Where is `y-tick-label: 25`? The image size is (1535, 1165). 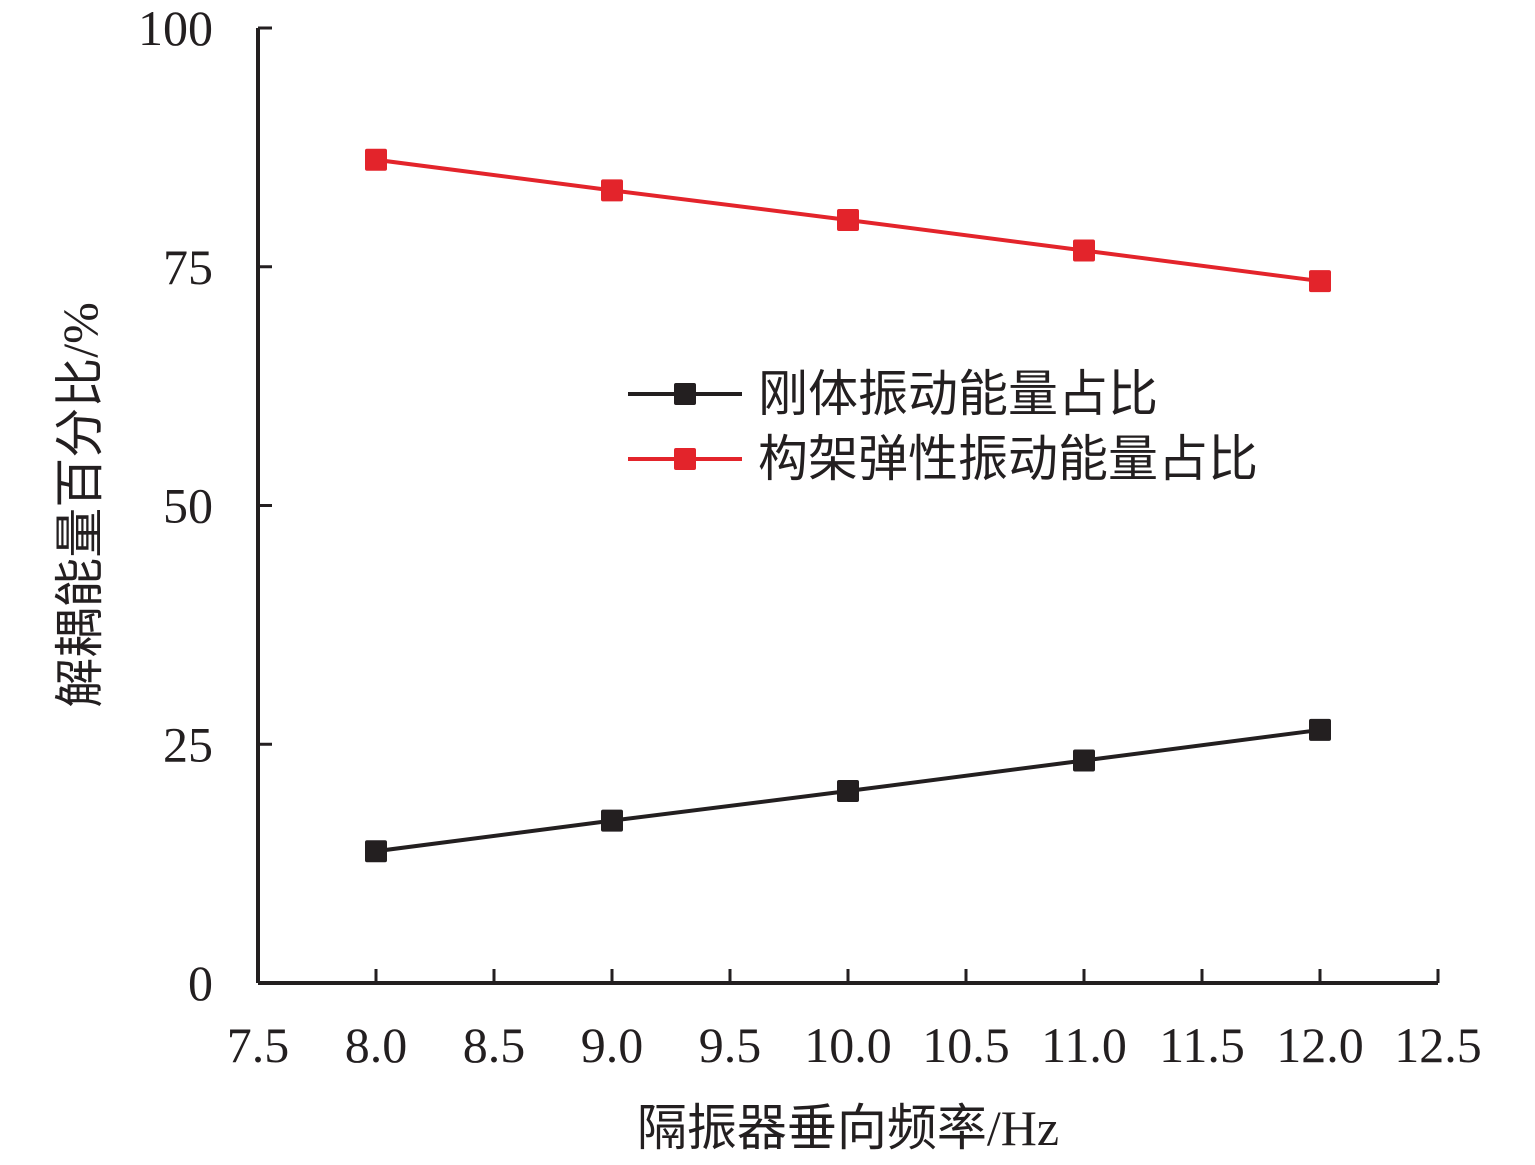 y-tick-label: 25 is located at coordinates (188, 744).